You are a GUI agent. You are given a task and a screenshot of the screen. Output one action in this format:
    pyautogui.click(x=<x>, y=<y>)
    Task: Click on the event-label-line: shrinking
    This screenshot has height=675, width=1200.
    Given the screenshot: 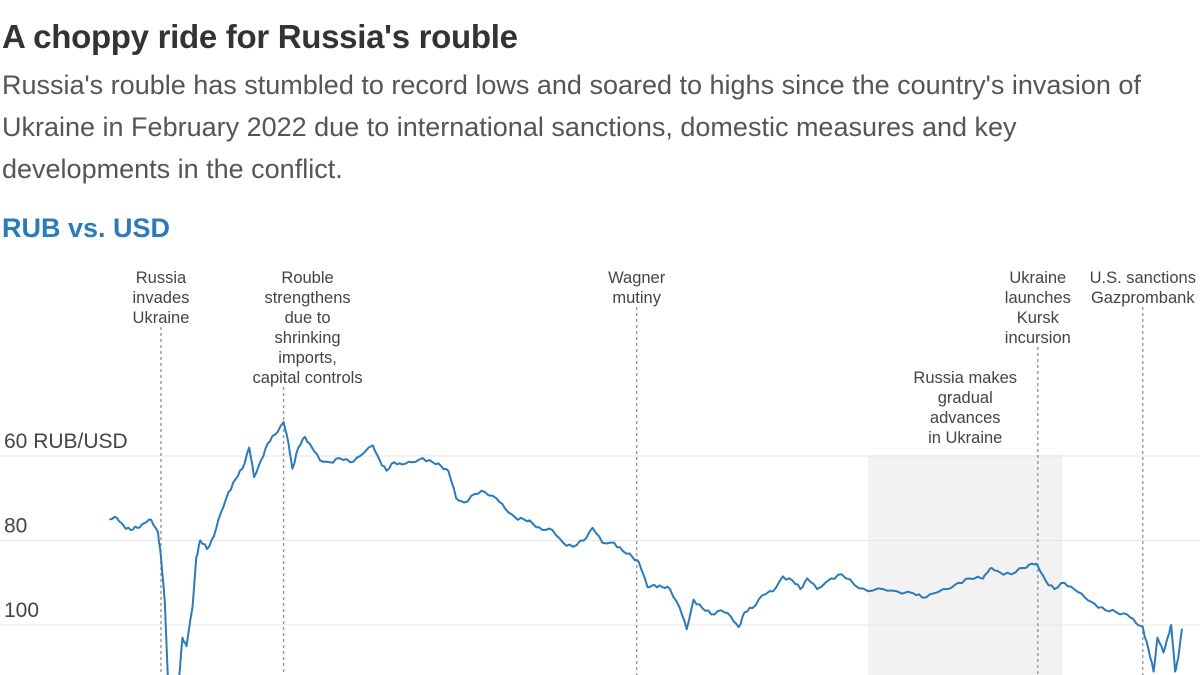 What is the action you would take?
    pyautogui.click(x=308, y=338)
    